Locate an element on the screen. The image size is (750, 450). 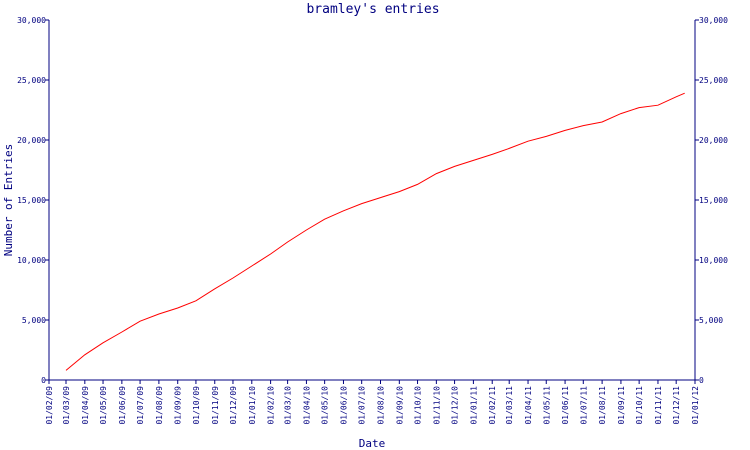
x-tick-label: 01/06/11 is located at coordinates (565, 405).